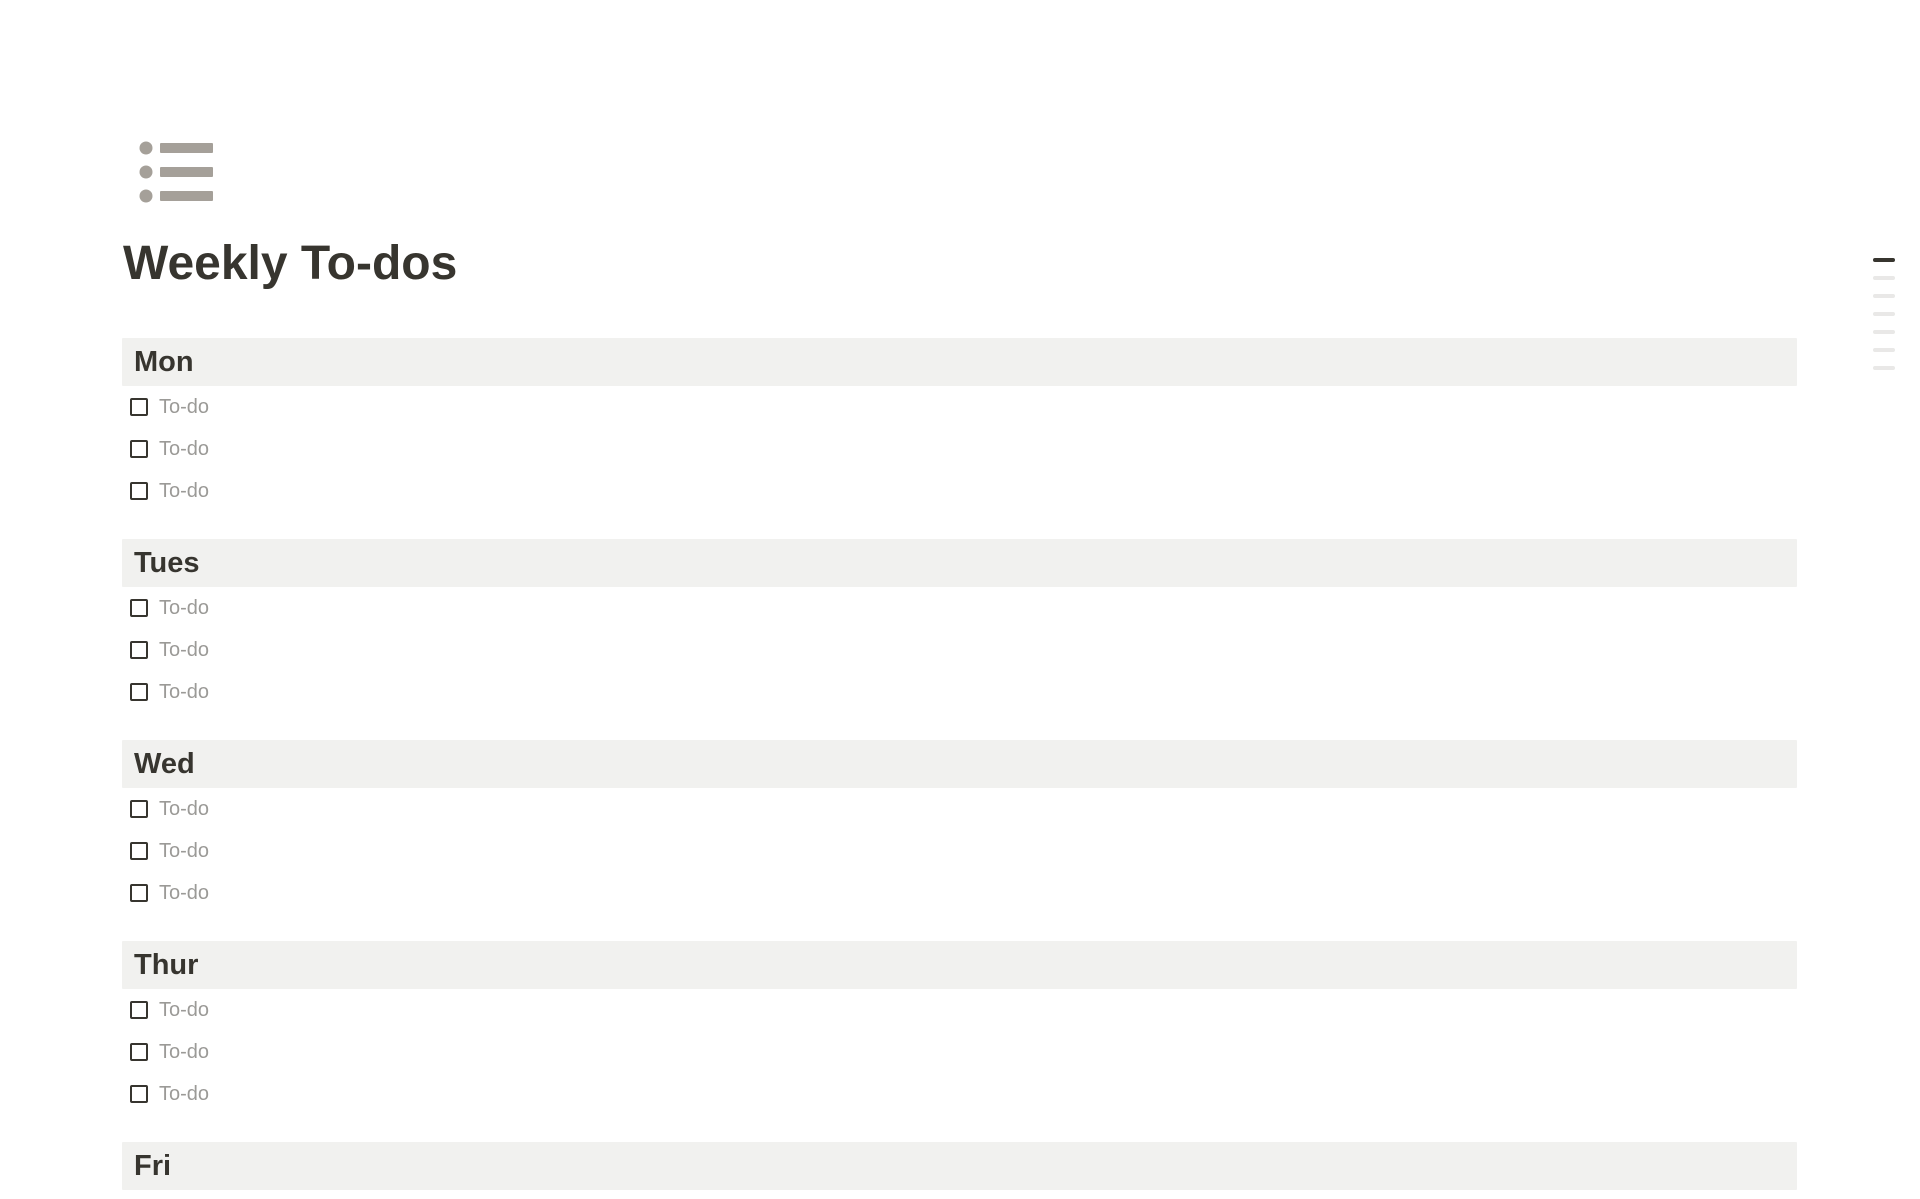  Describe the element at coordinates (1884, 260) in the screenshot. I see `toc-bar-active` at that location.